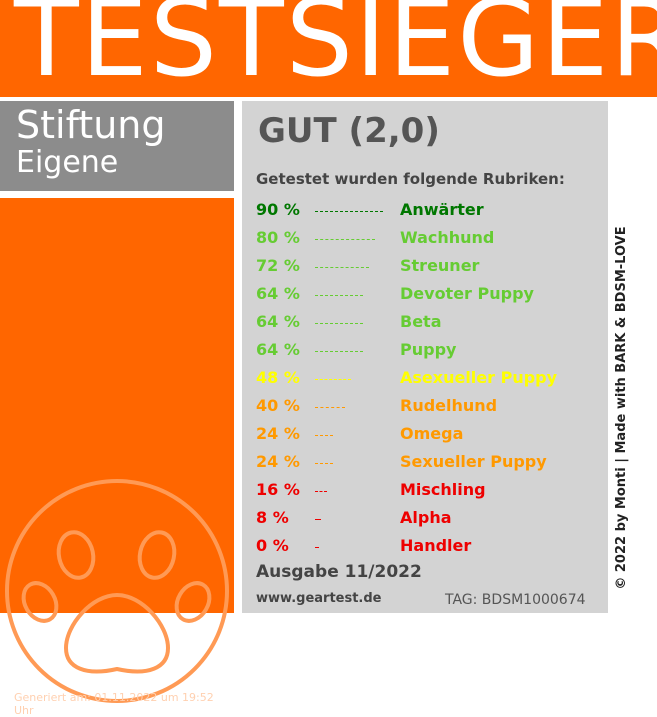  I want to click on category-row: 24 % Omega, so click(428, 437).